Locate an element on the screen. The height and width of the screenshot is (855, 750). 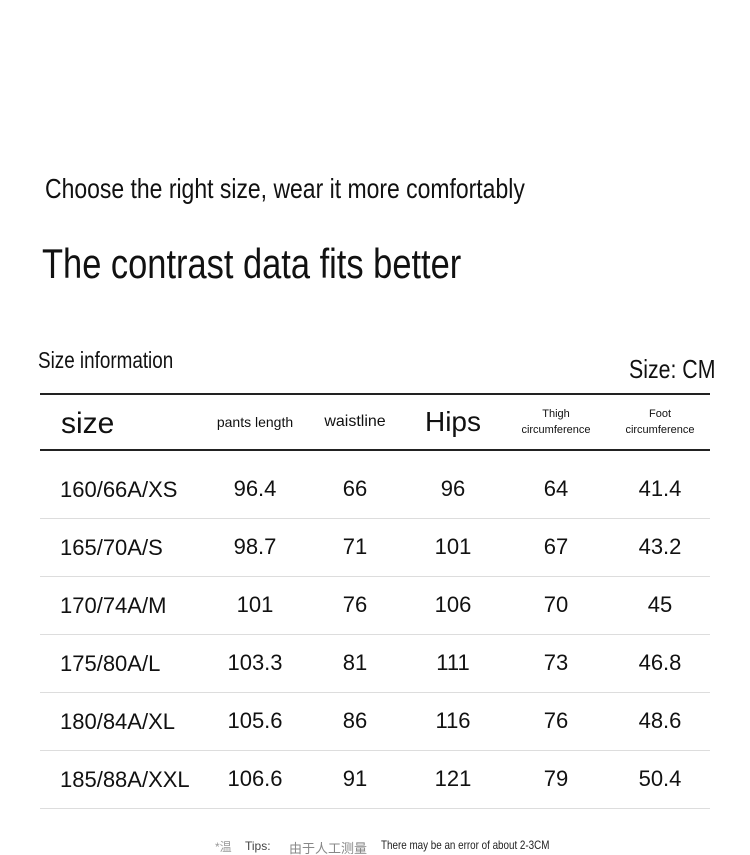
size-cell: 185/88A/XXL is located at coordinates (125, 779).